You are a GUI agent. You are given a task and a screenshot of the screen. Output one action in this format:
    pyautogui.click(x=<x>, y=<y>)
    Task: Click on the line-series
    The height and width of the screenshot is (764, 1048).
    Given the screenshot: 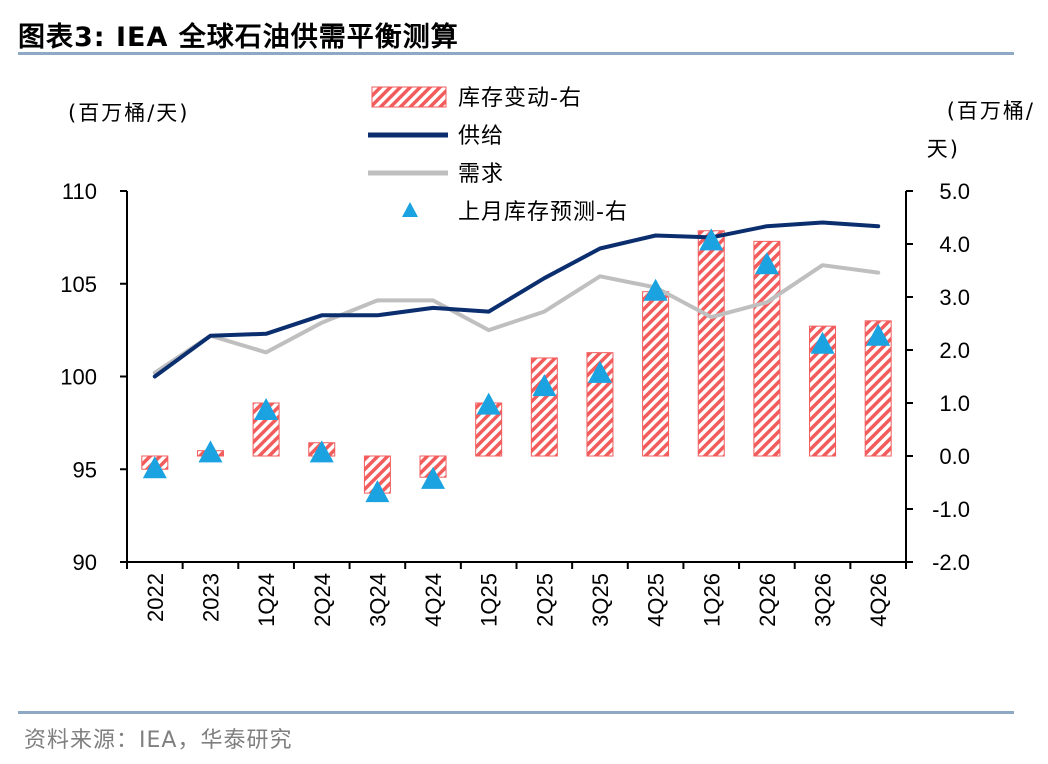 What is the action you would take?
    pyautogui.click(x=516, y=299)
    